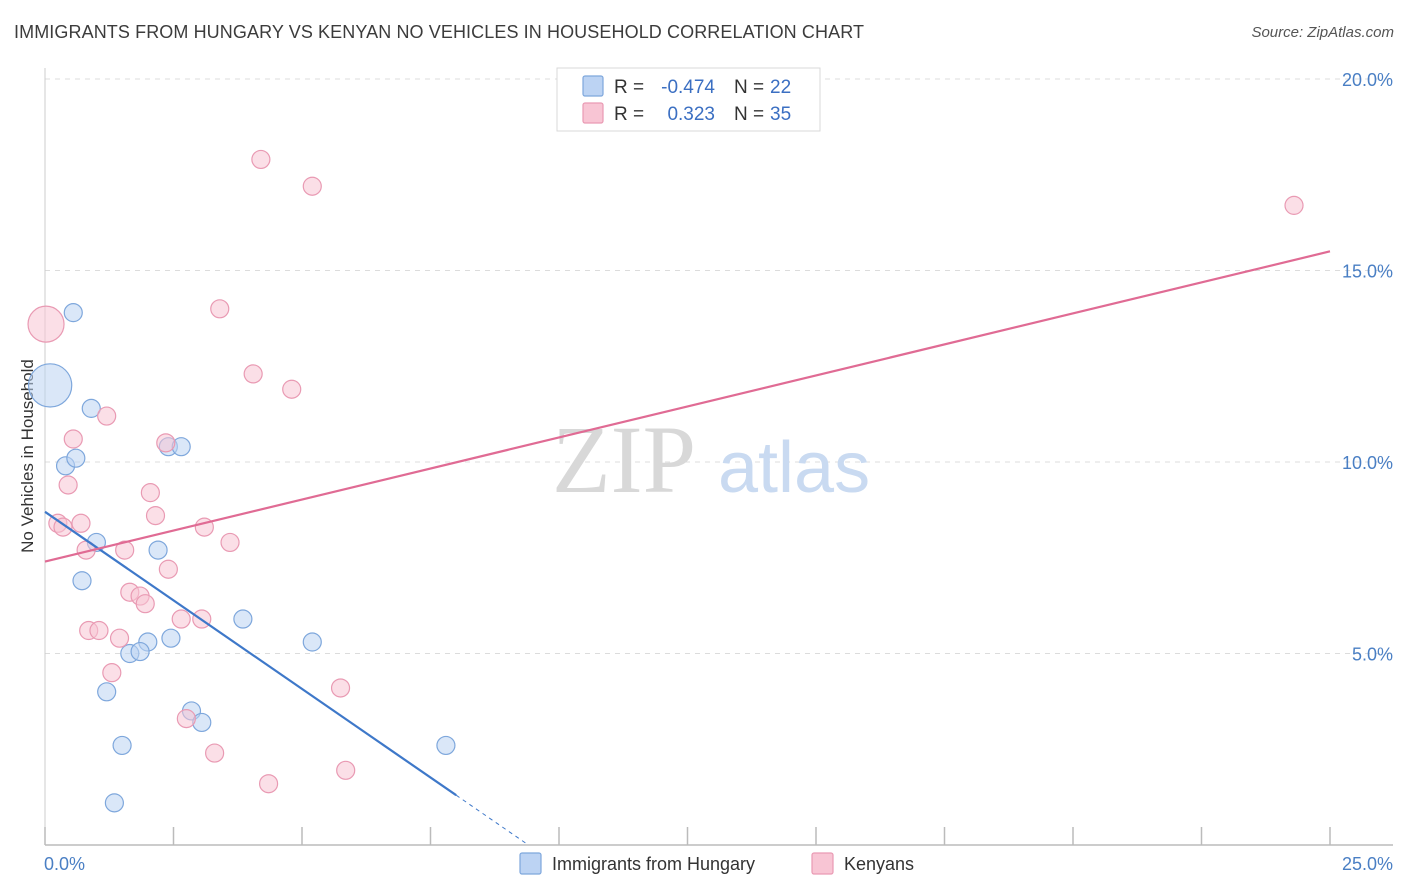  Describe the element at coordinates (794, 468) in the screenshot. I see `watermark-atlas: atlas` at that location.